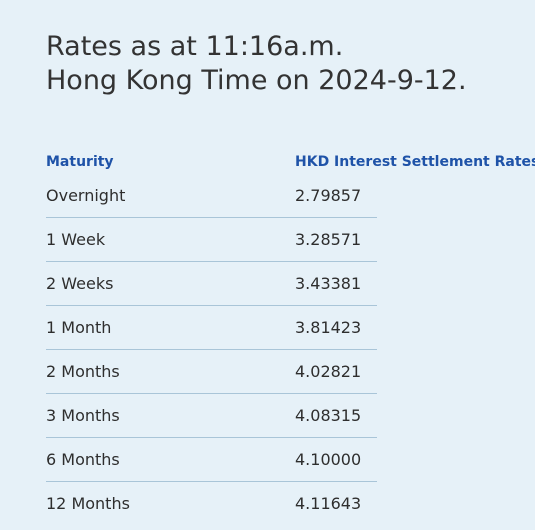  I want to click on maturity-cell: 3 Months, so click(83, 415).